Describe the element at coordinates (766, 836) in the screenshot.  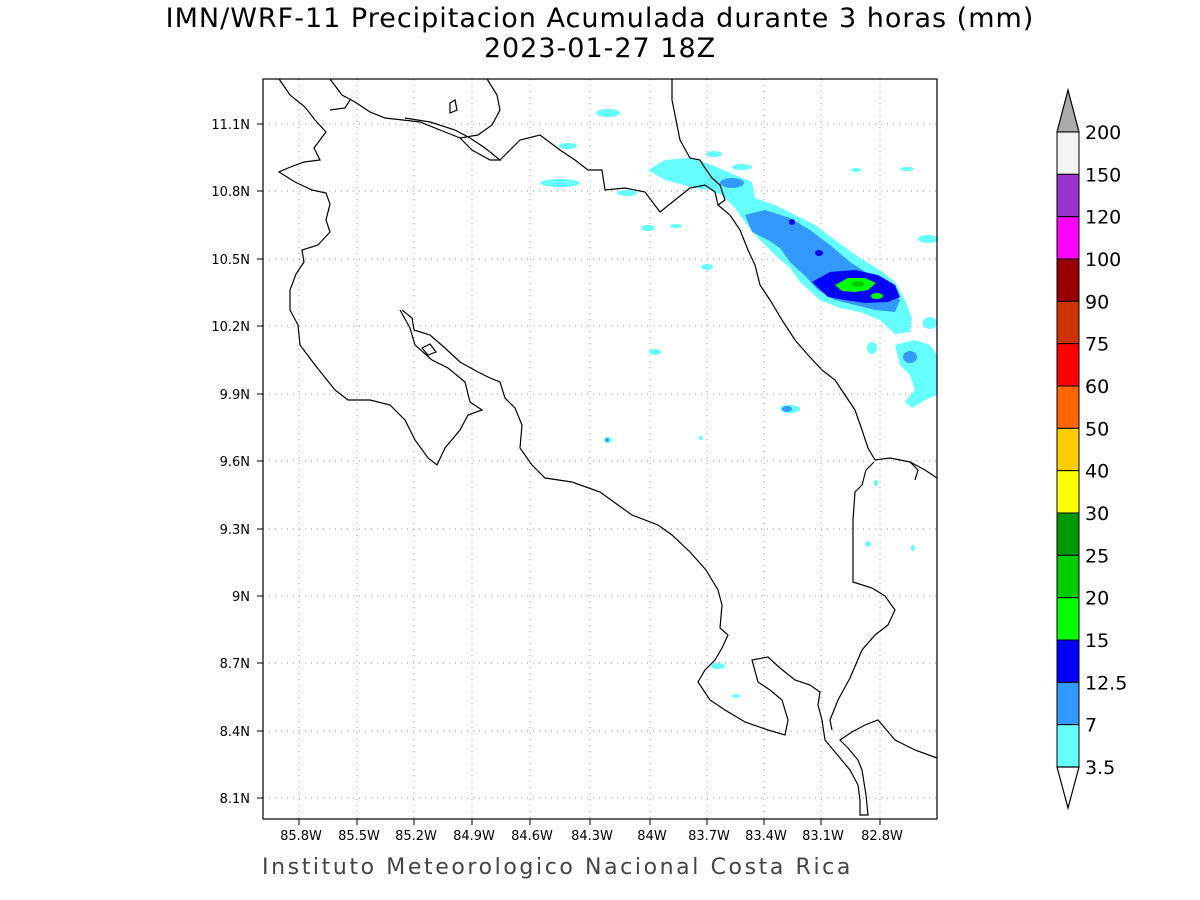
I see `lon-tick-label: 83.4W` at that location.